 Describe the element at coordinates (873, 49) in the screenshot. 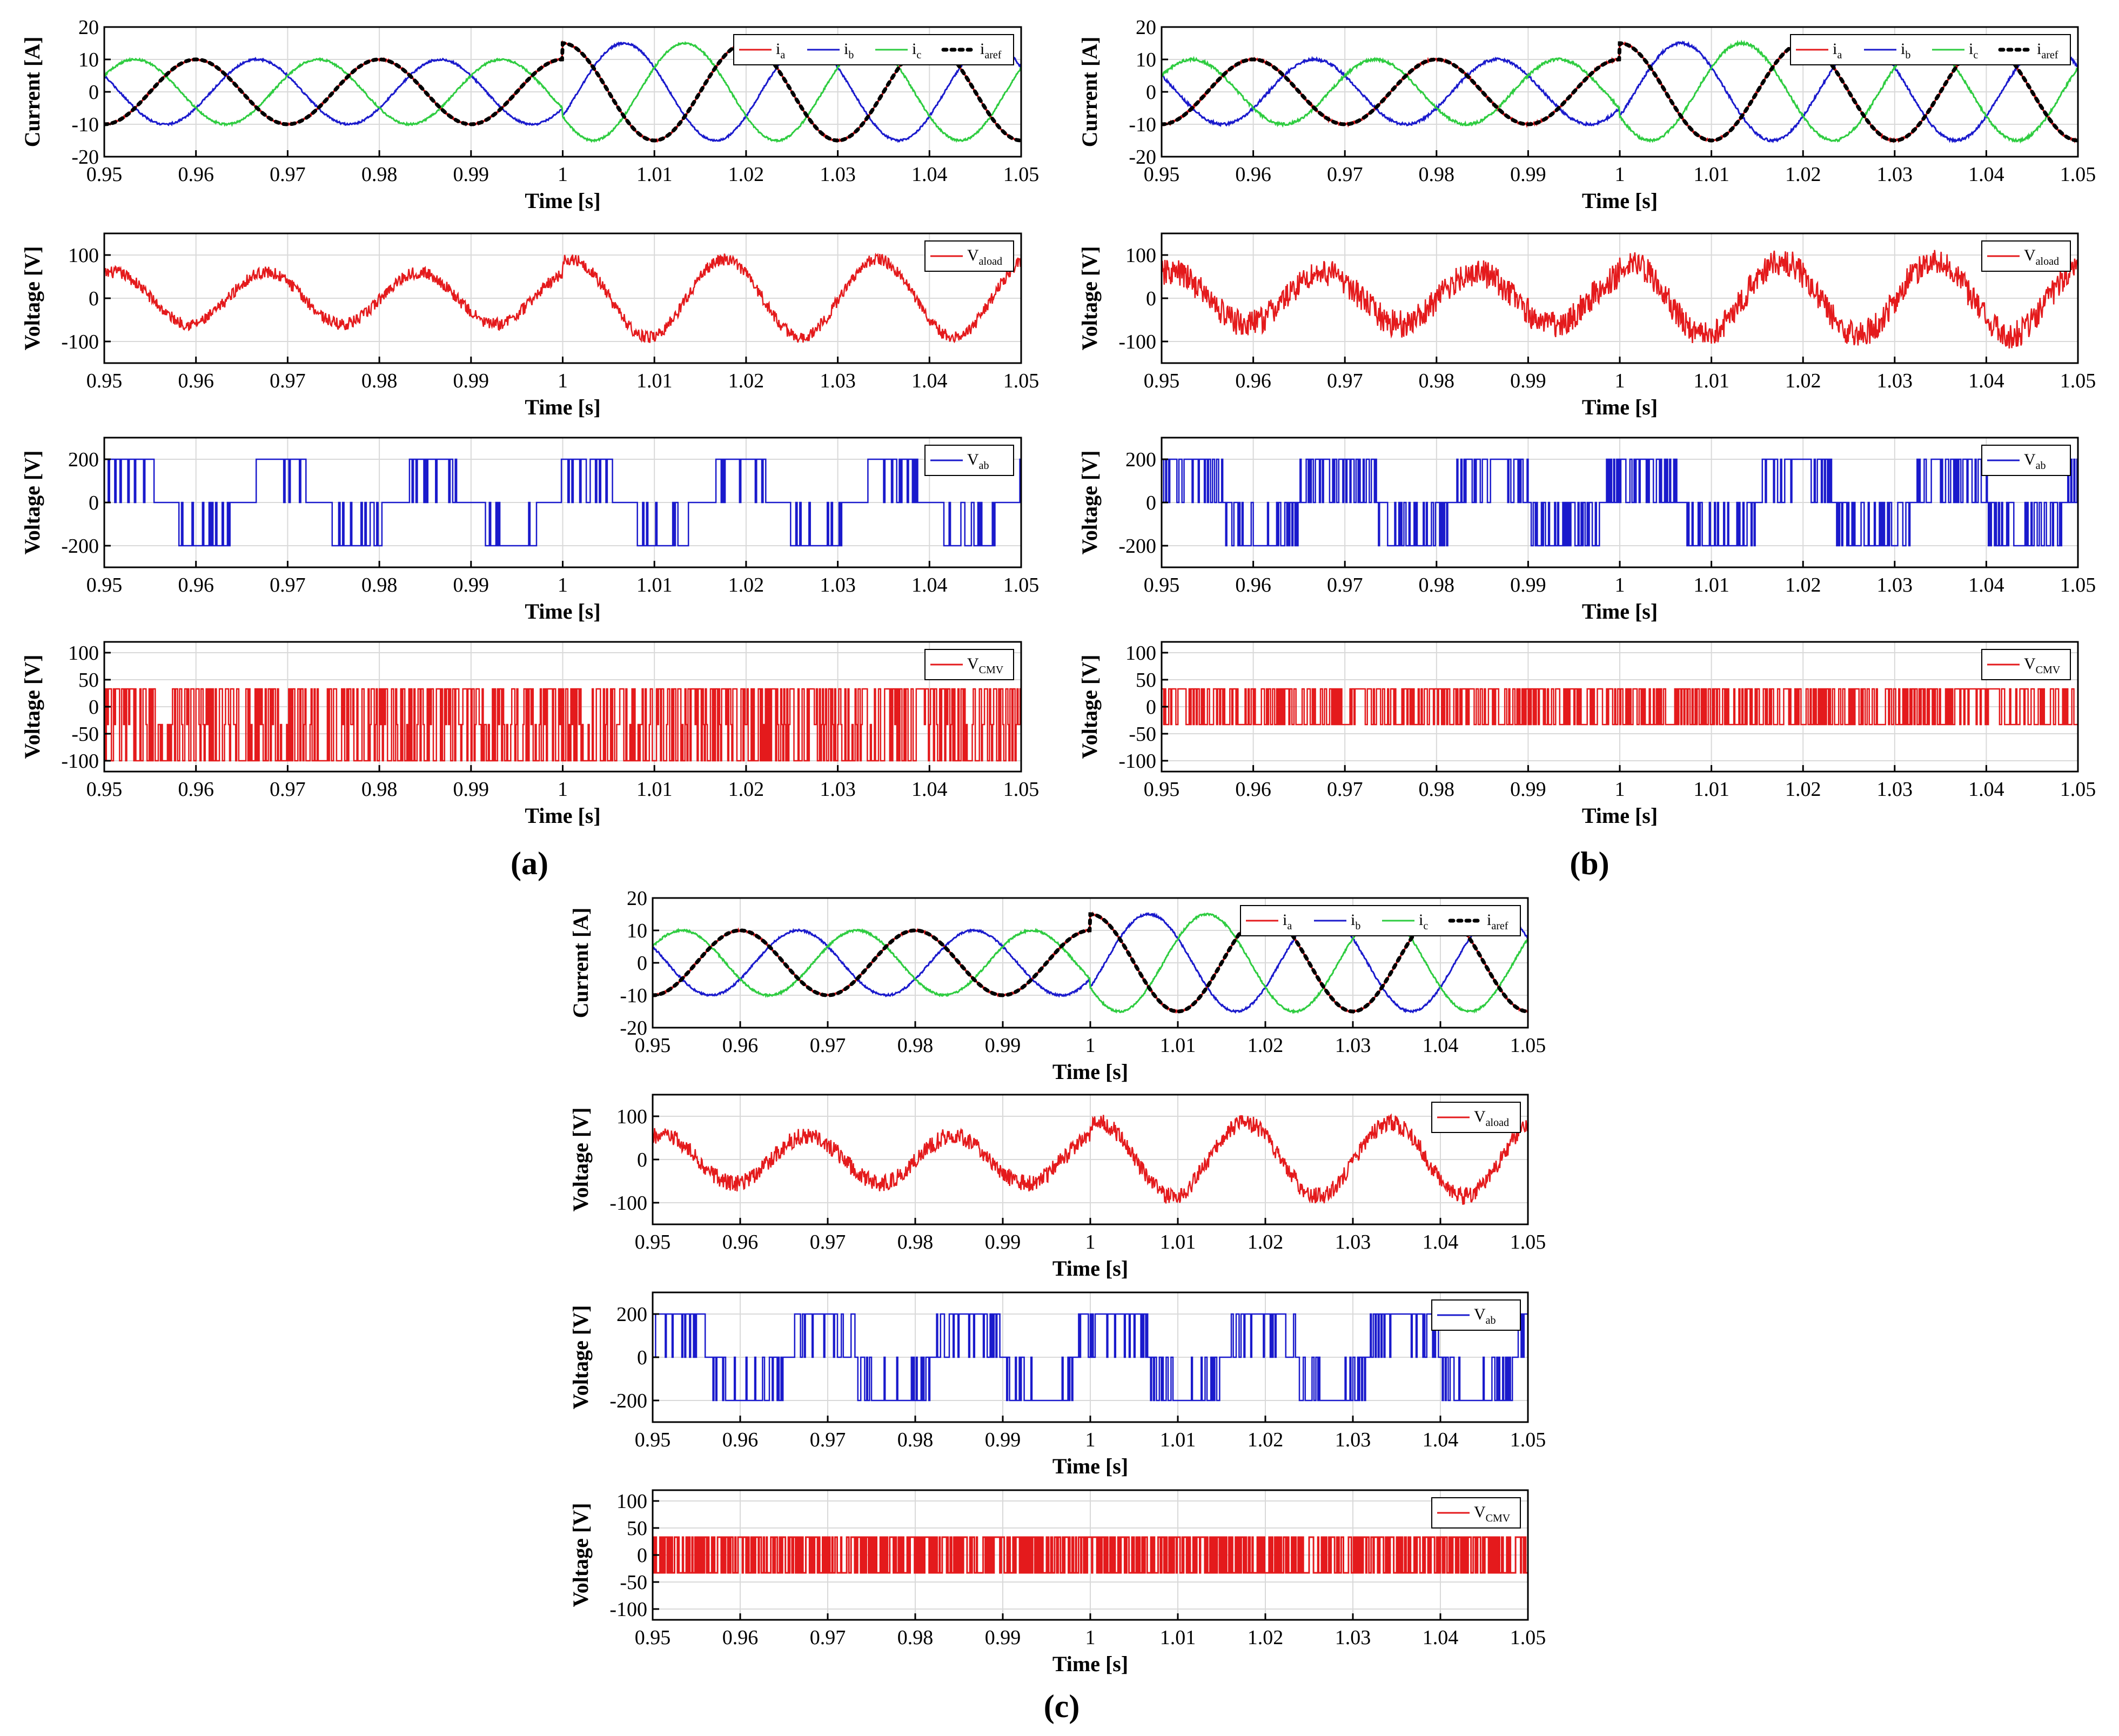

I see `legend: ia ib ic iaref` at that location.